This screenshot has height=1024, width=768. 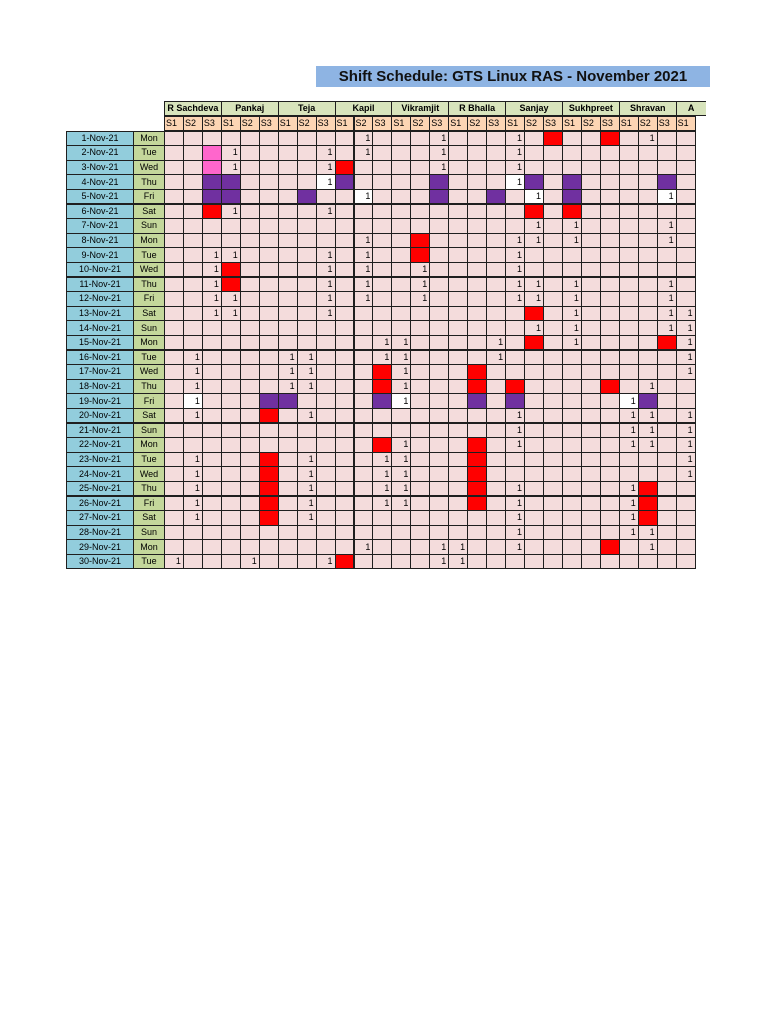 I want to click on day-cell: Thu, so click(x=149, y=182).